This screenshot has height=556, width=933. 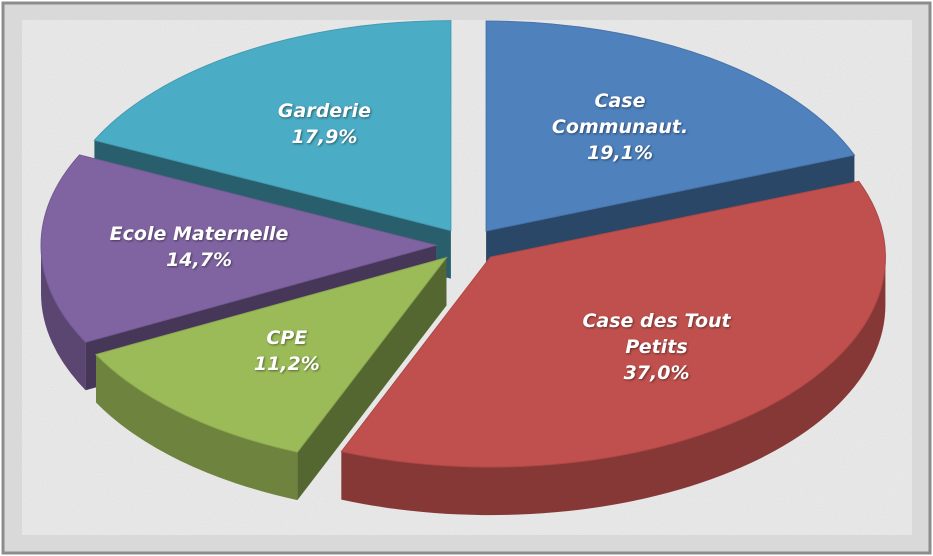 I want to click on slice-label: Ecole Maternelle 14,7%, so click(x=199, y=247).